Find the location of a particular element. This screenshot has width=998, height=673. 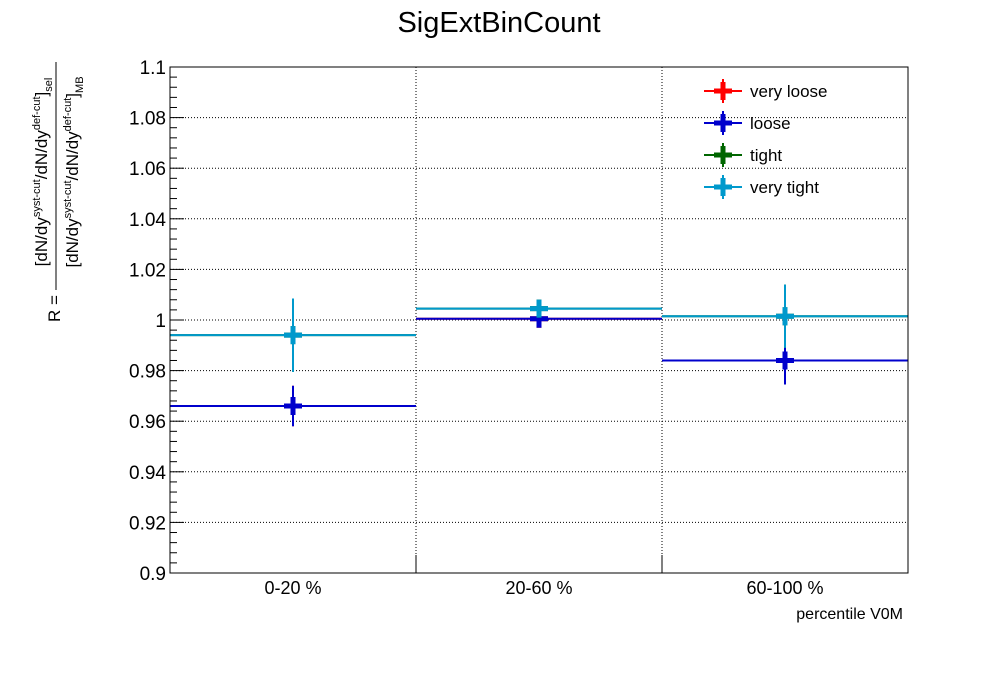

series-very-tight is located at coordinates (539, 328).